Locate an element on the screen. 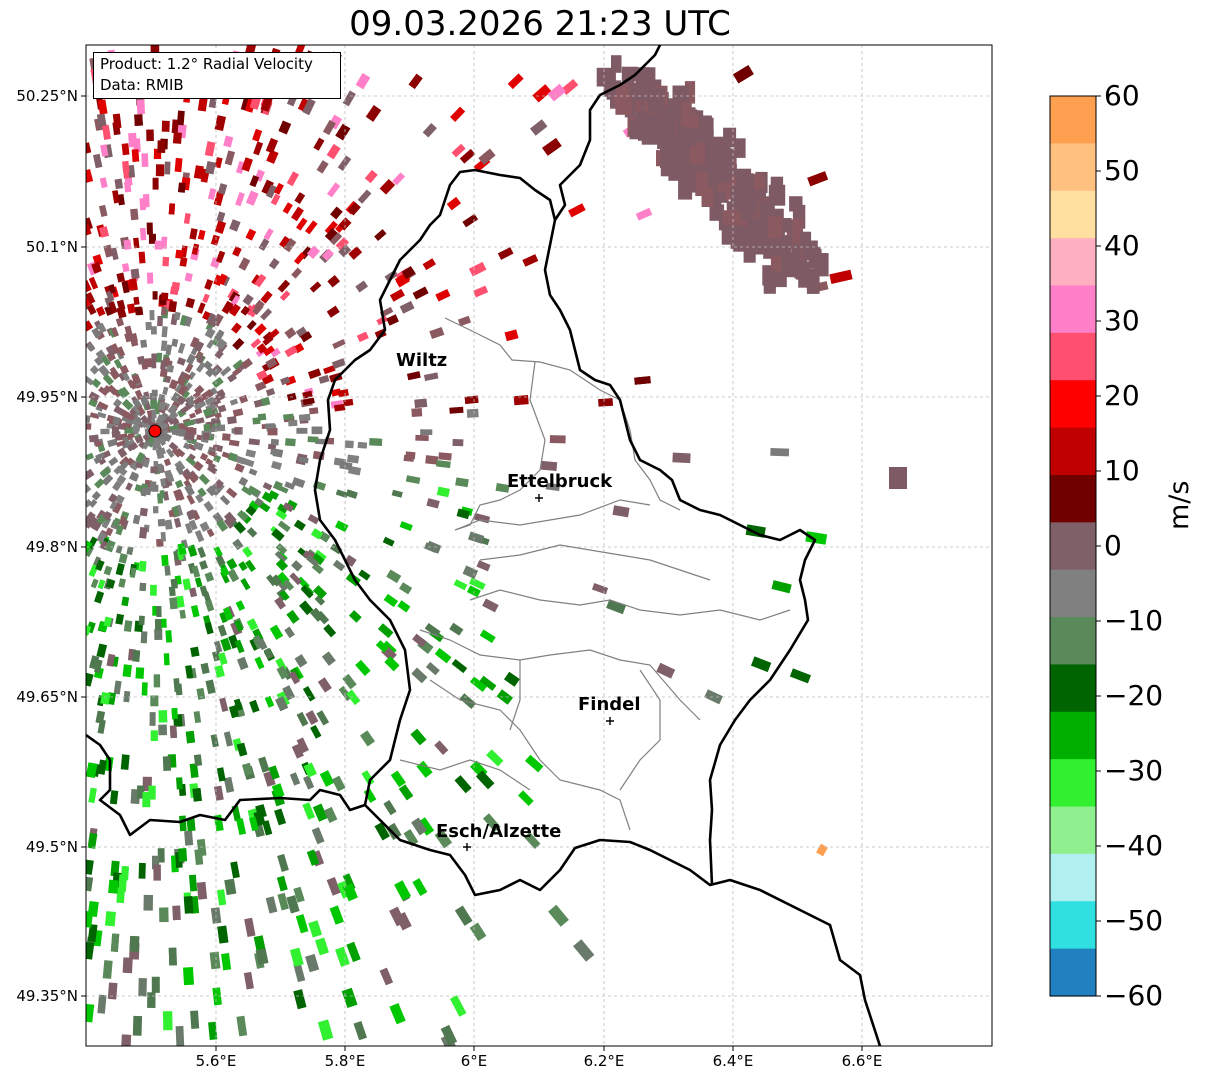 This screenshot has width=1207, height=1081. city-label-findel: Findel is located at coordinates (609, 704).